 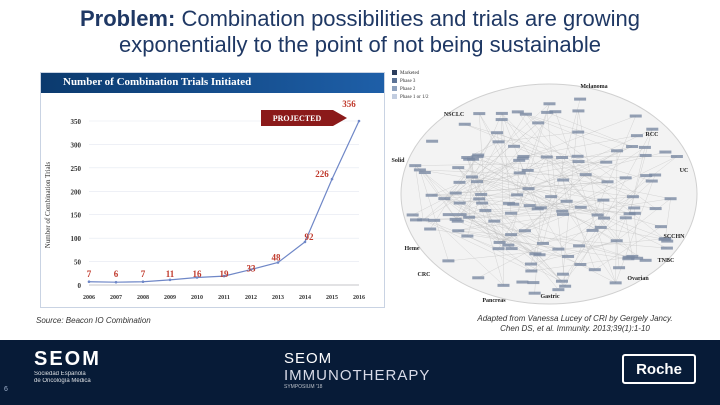 I want to click on region-label: CRC, so click(x=424, y=275).